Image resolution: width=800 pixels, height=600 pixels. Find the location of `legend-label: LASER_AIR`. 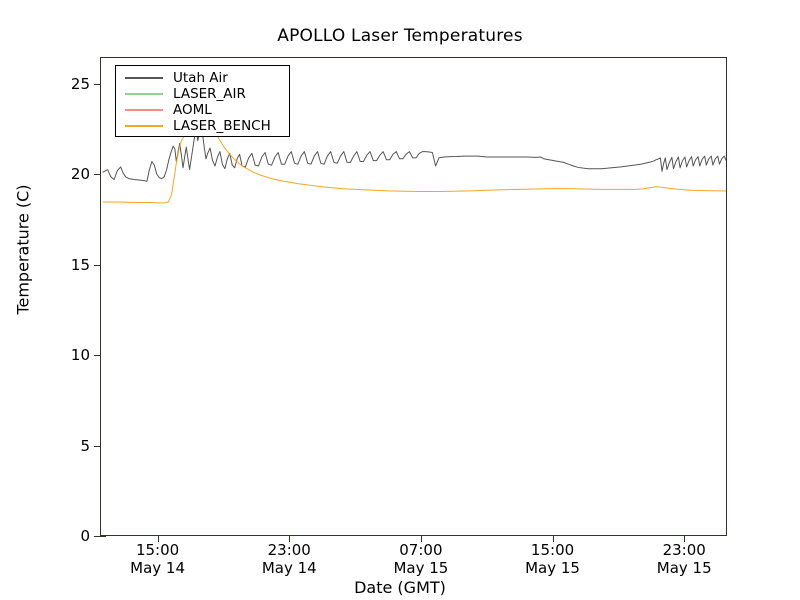

legend-label: LASER_AIR is located at coordinates (209, 94).